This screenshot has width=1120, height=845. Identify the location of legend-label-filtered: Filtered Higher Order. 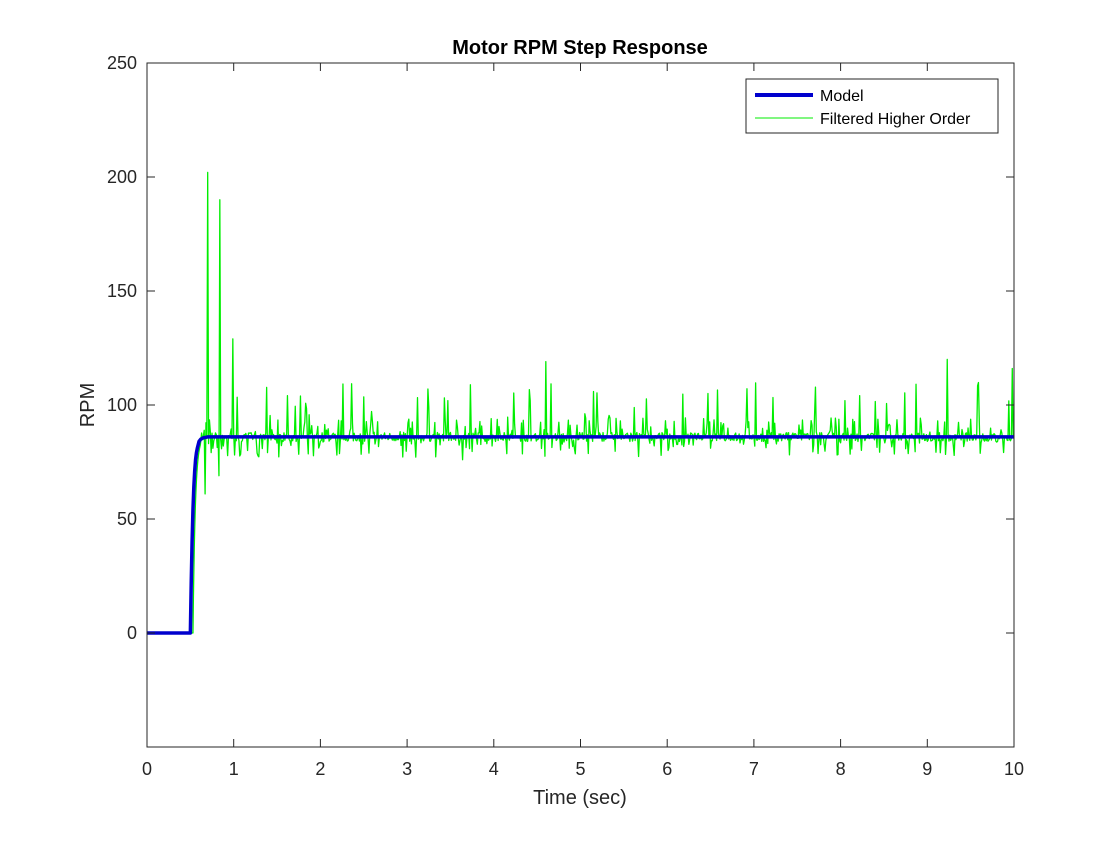
(895, 119).